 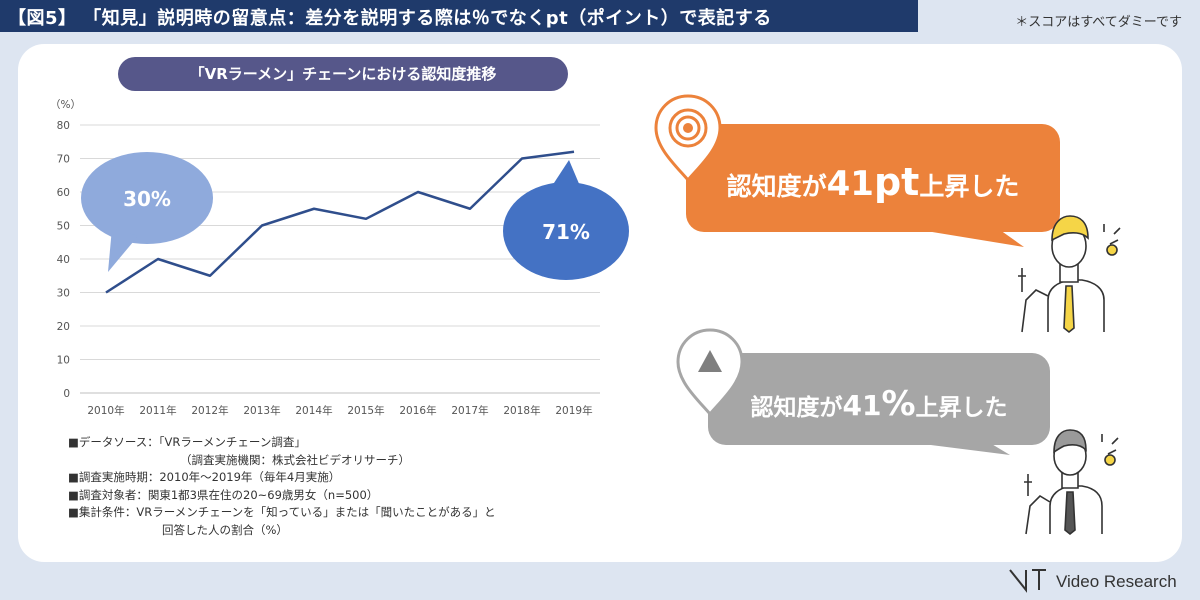 I want to click on note-target: ■調査対象者：関東1都3県在住の20~69歳男女（n=500）, so click(x=223, y=494).